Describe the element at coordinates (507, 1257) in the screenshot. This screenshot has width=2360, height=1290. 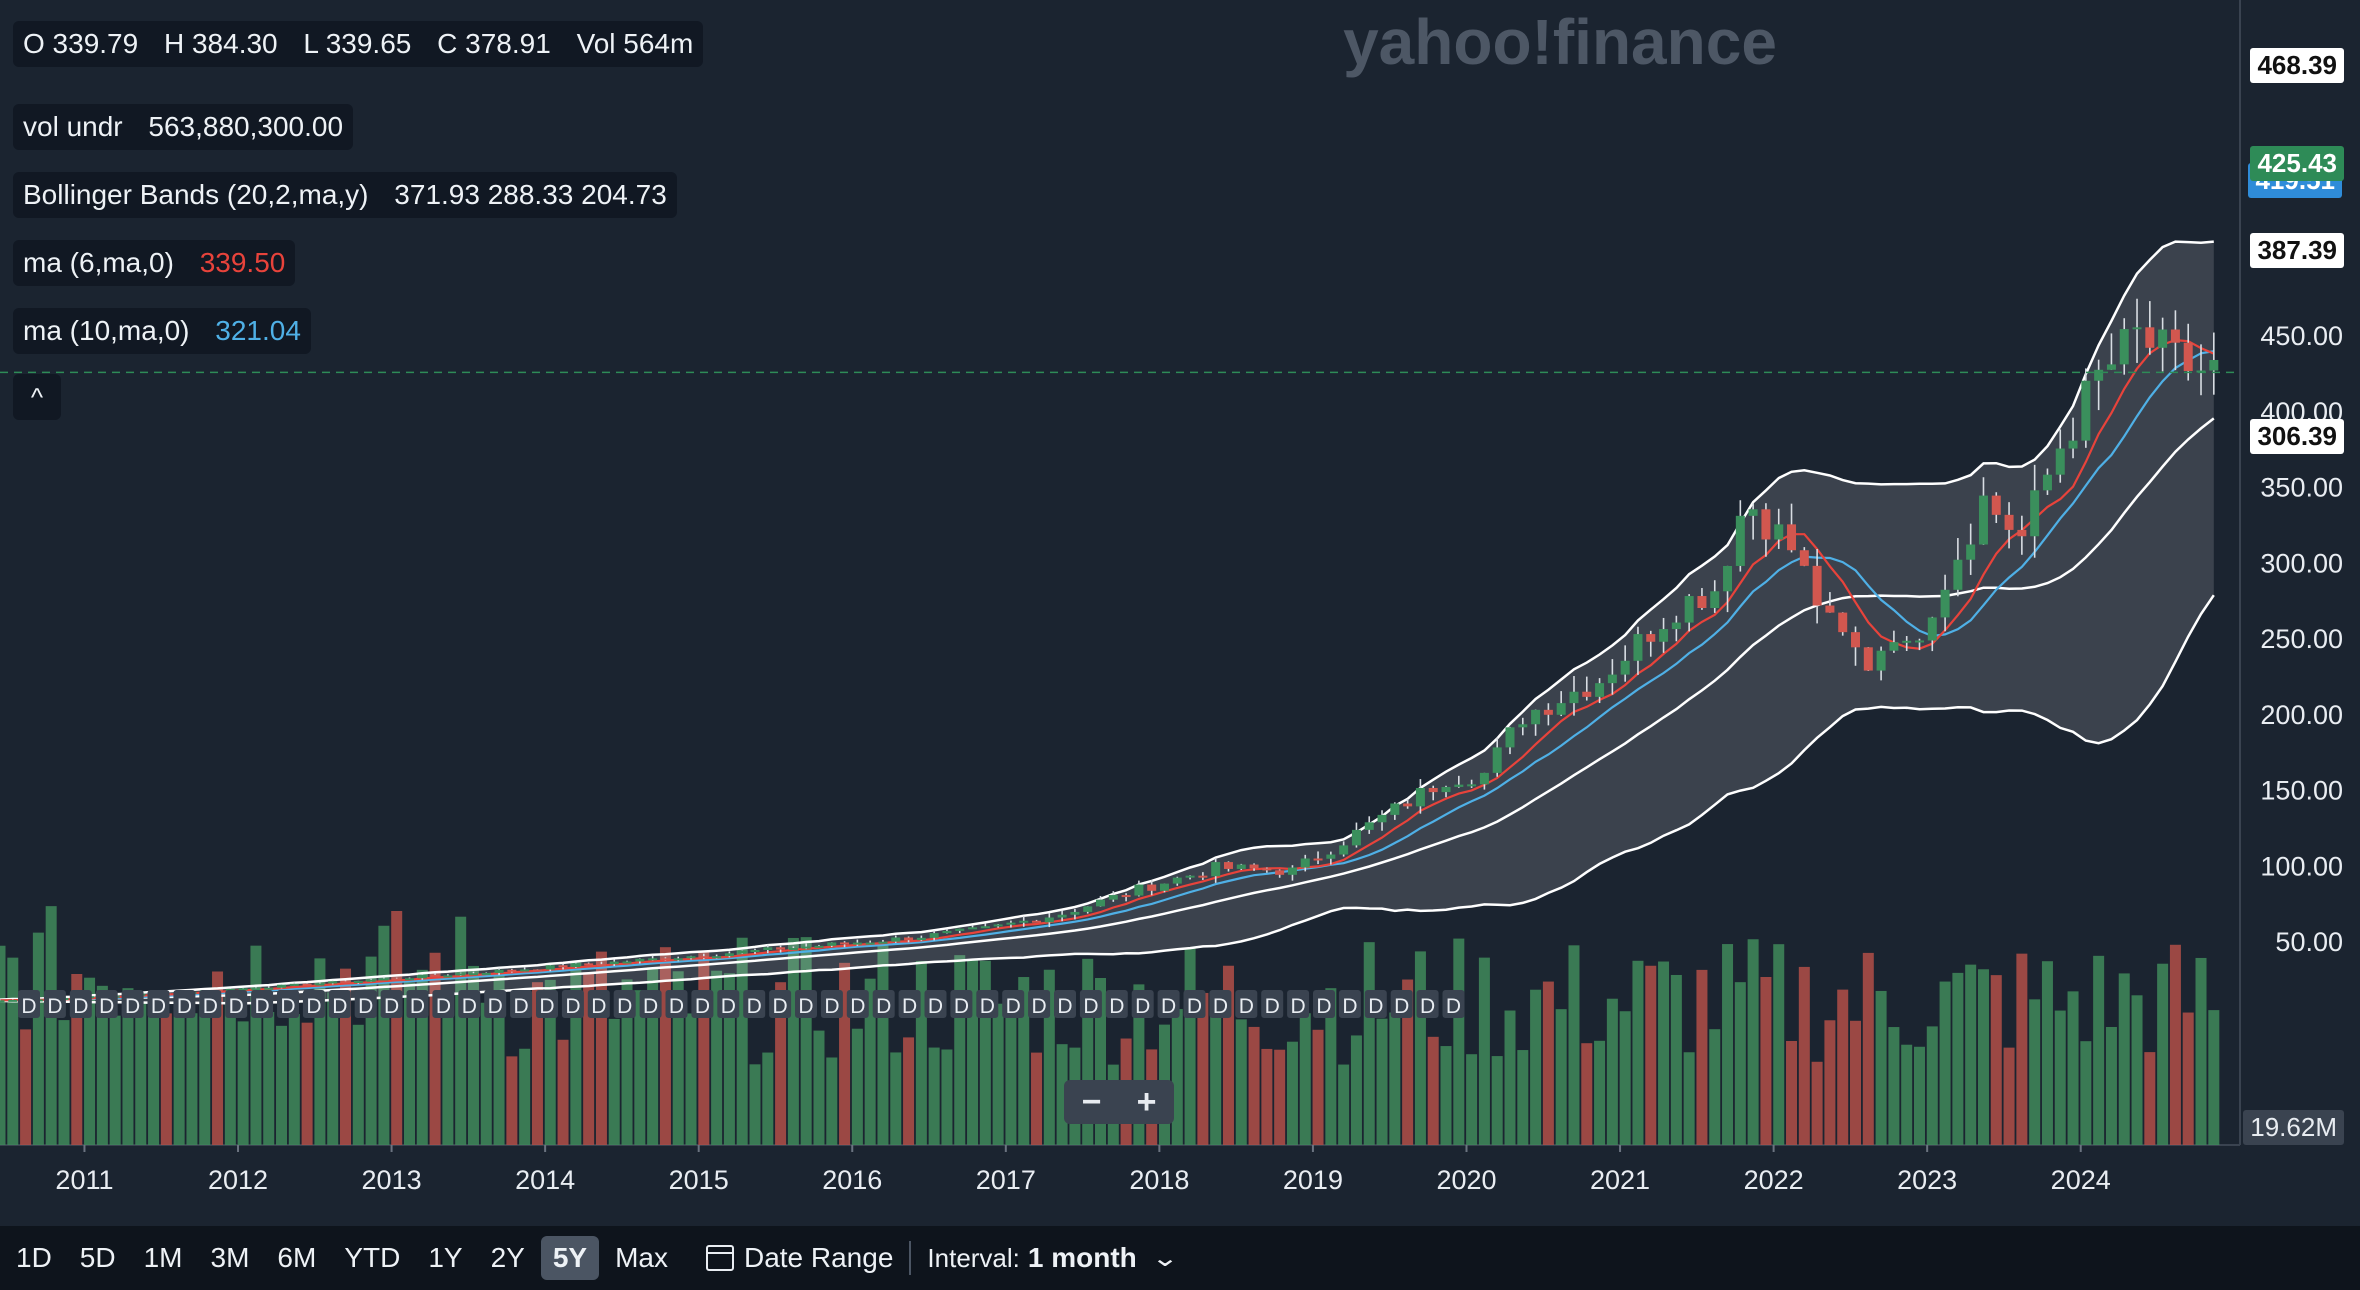
I see `range-button-2y: 2Y` at that location.